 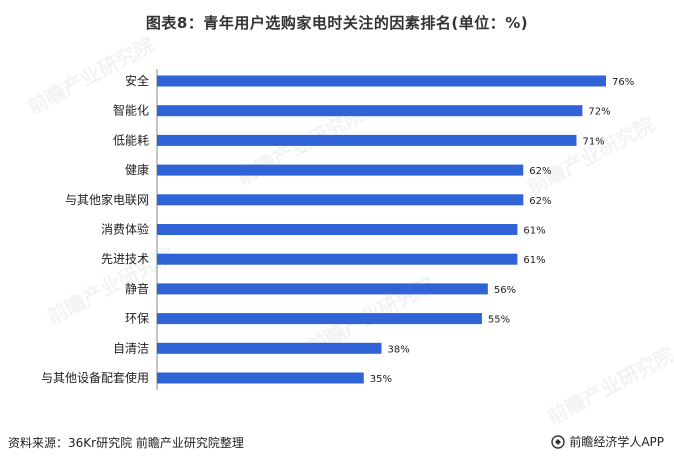 What do you see at coordinates (125, 229) in the screenshot?
I see `category-label: 消费体验` at bounding box center [125, 229].